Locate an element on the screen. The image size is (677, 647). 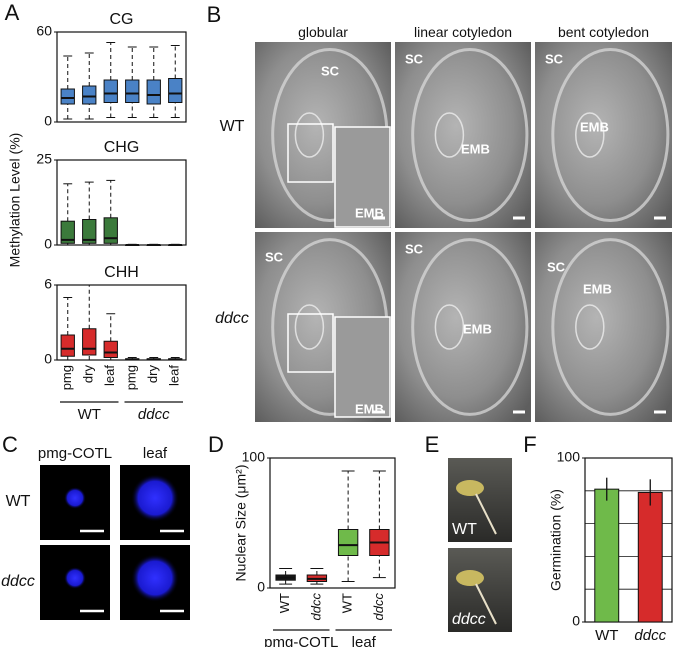
panel-letter: B is located at coordinates (214, 14).